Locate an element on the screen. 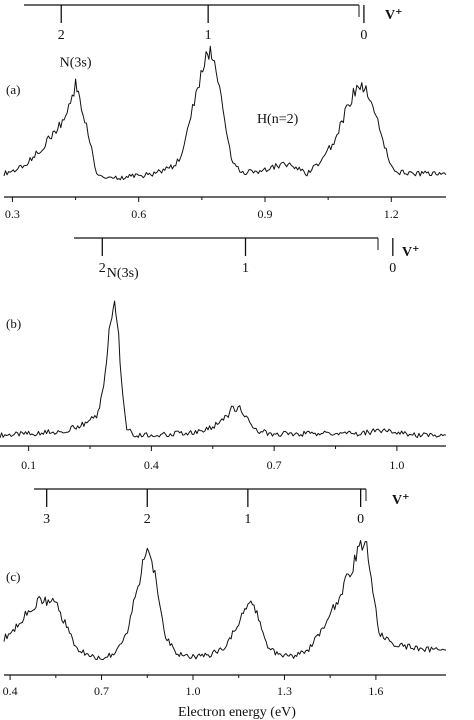 The image size is (474, 720). x-tick-label: 0.9 is located at coordinates (264, 214).